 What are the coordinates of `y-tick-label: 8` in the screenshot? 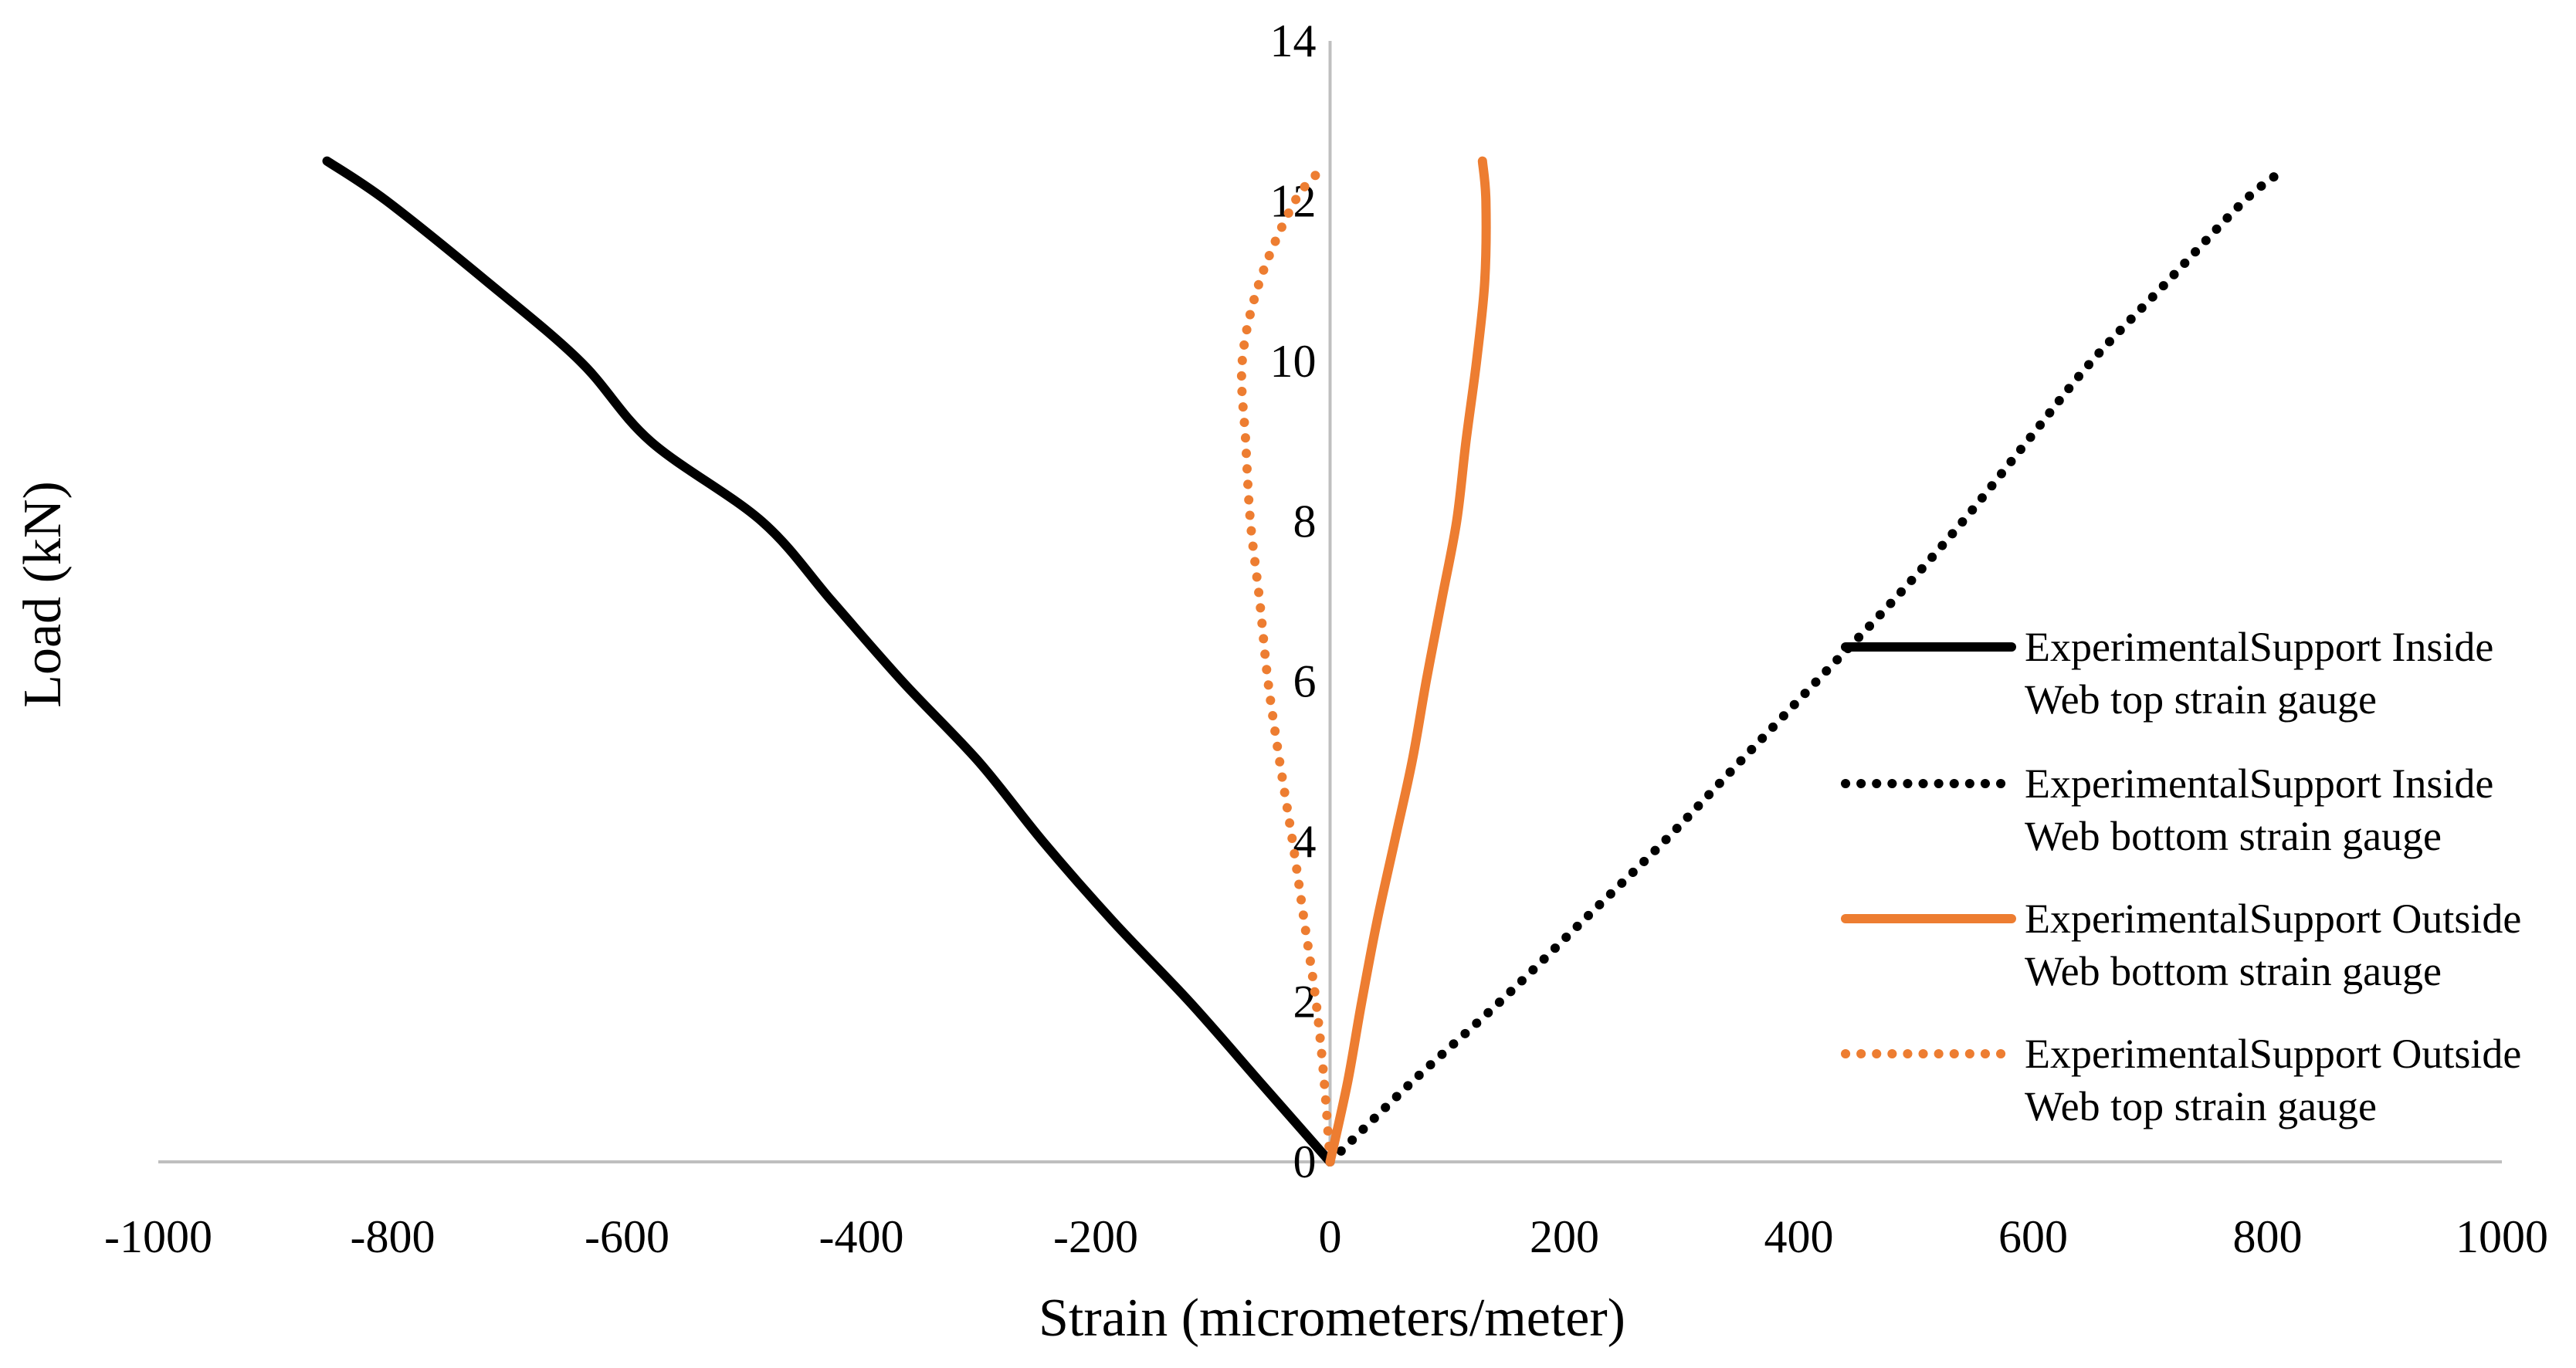 It's located at (1305, 521).